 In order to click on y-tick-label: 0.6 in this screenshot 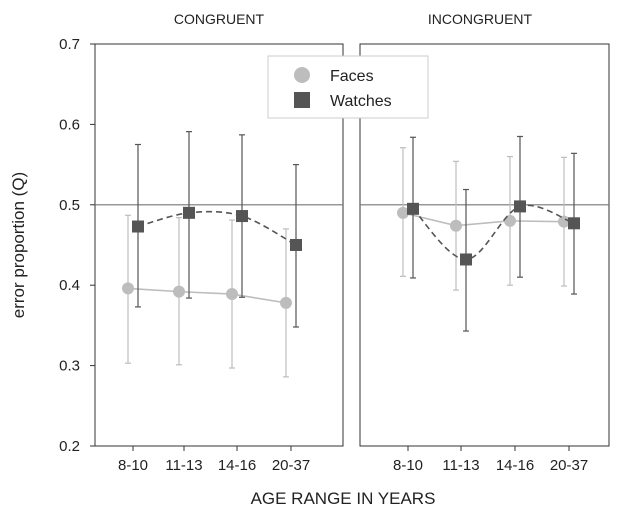, I will do `click(69, 124)`.